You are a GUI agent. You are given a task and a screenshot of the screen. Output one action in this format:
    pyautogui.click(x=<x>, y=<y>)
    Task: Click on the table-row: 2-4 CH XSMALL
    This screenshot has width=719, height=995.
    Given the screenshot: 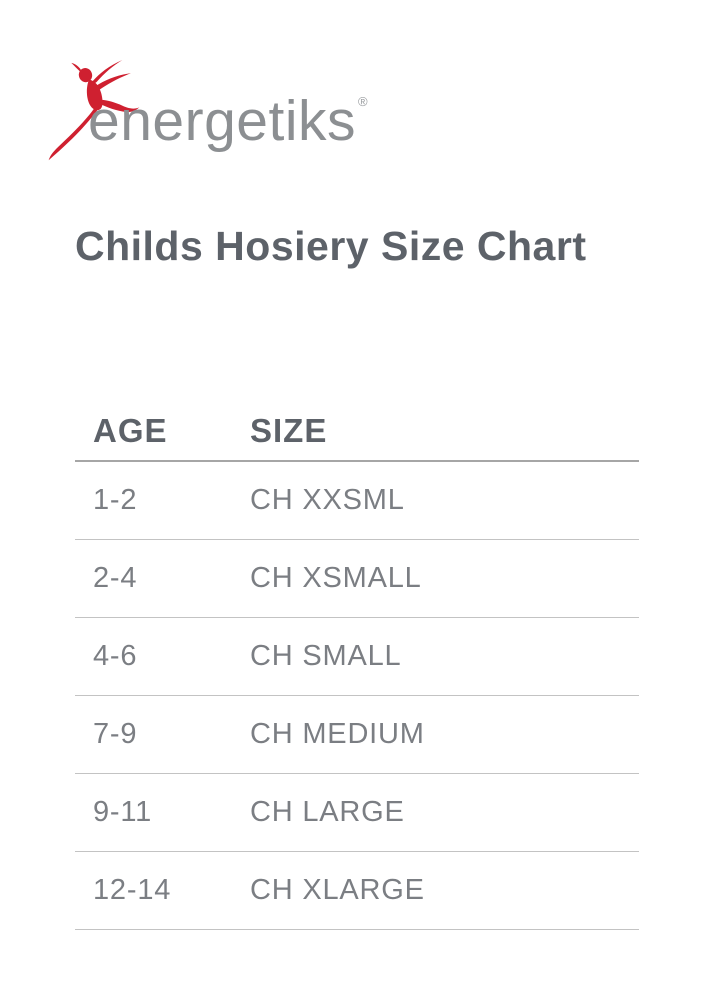 What is the action you would take?
    pyautogui.click(x=357, y=579)
    